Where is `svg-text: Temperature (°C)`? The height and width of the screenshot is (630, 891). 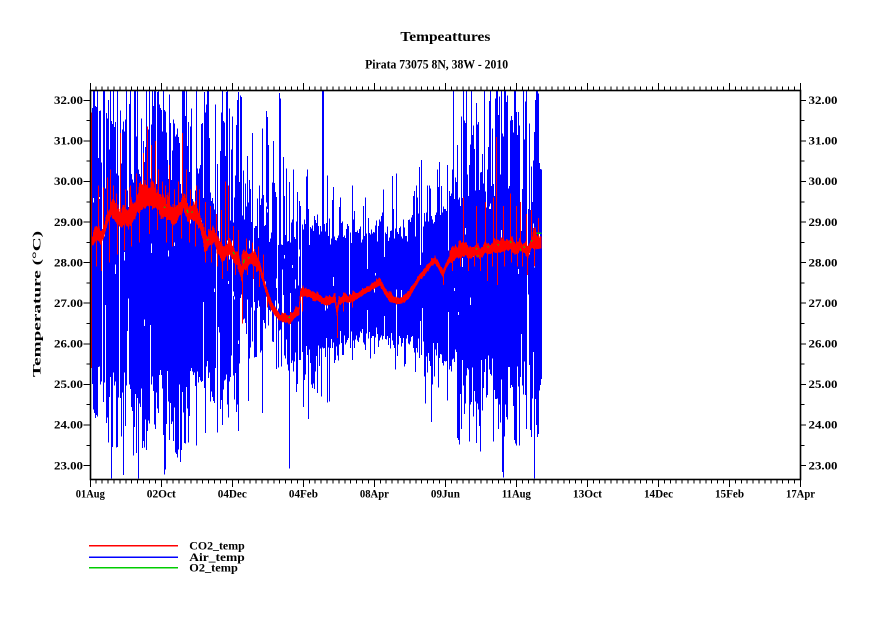
svg-text: Temperature (°C) is located at coordinates (38, 304).